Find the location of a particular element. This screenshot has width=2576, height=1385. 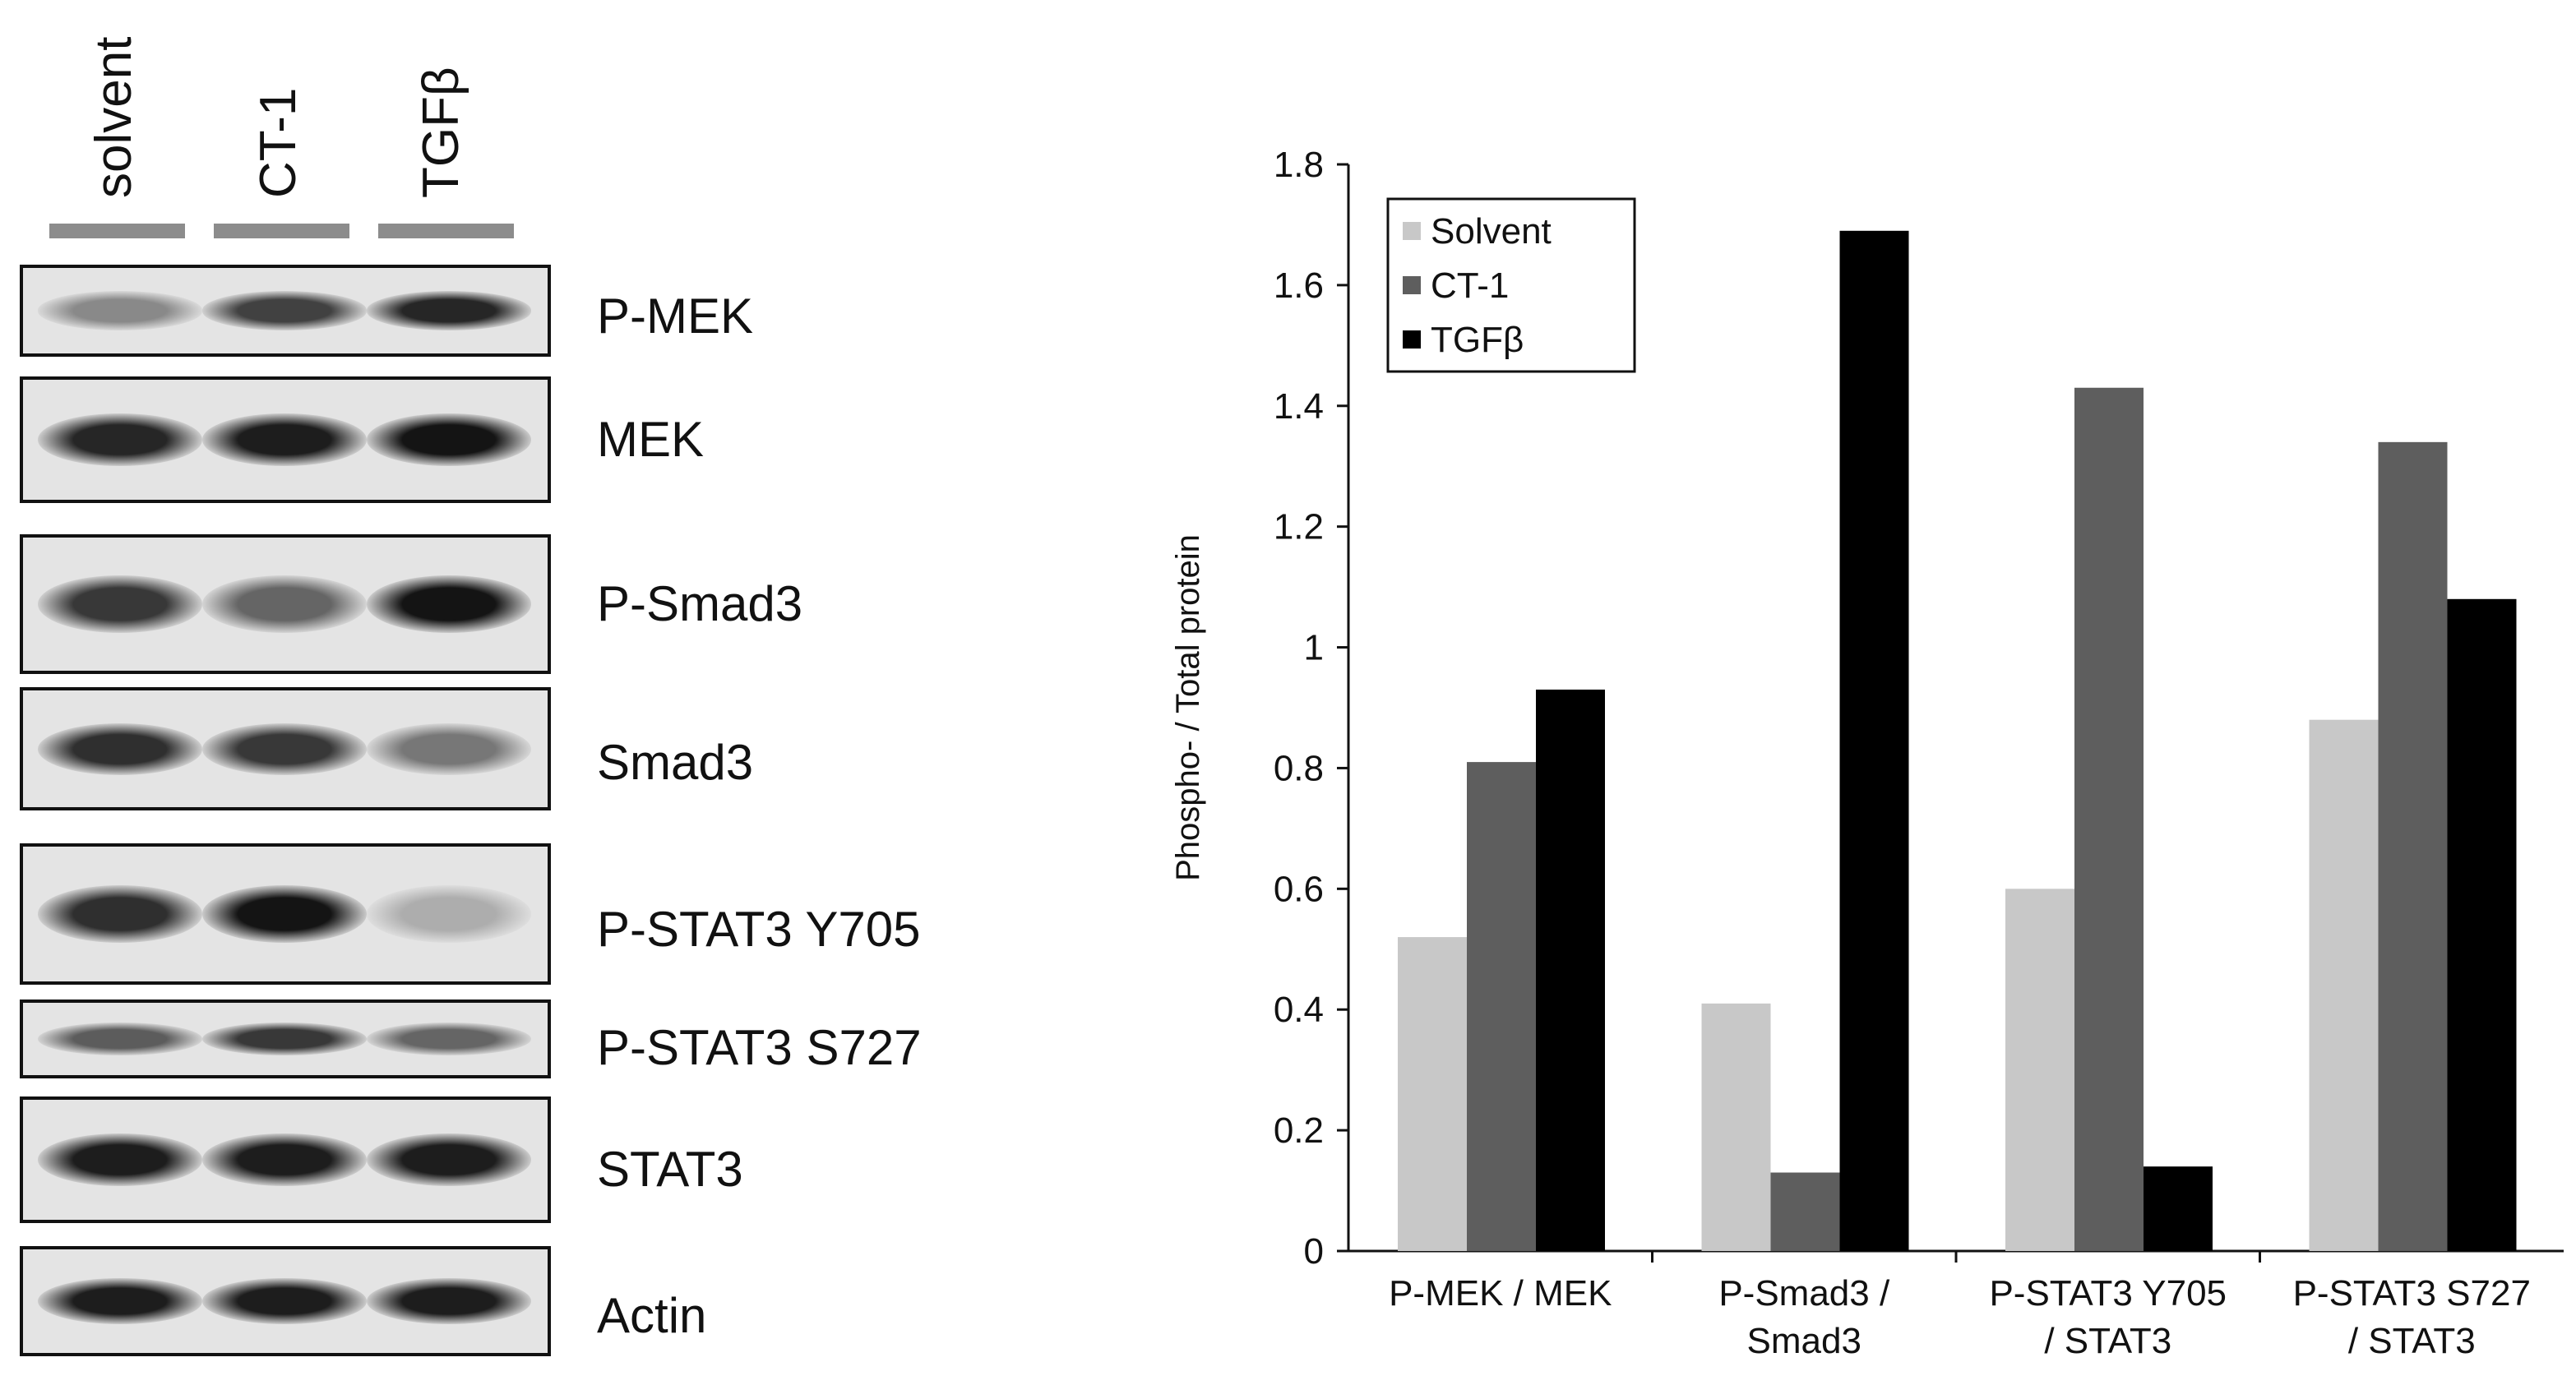

strip-label-1: MEK is located at coordinates (651, 439).